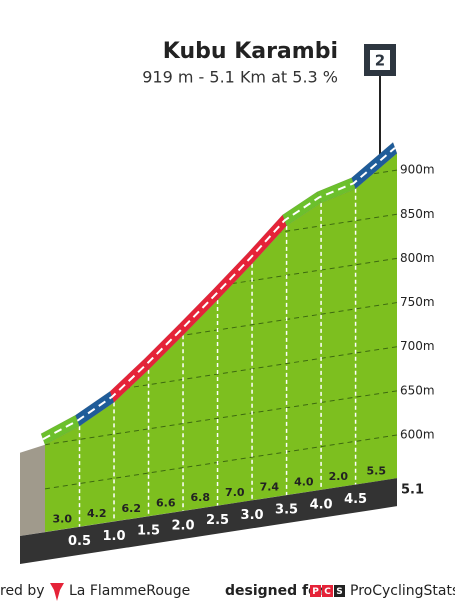 The image size is (455, 608). What do you see at coordinates (235, 492) in the screenshot?
I see `gradient-label: 7.0` at bounding box center [235, 492].